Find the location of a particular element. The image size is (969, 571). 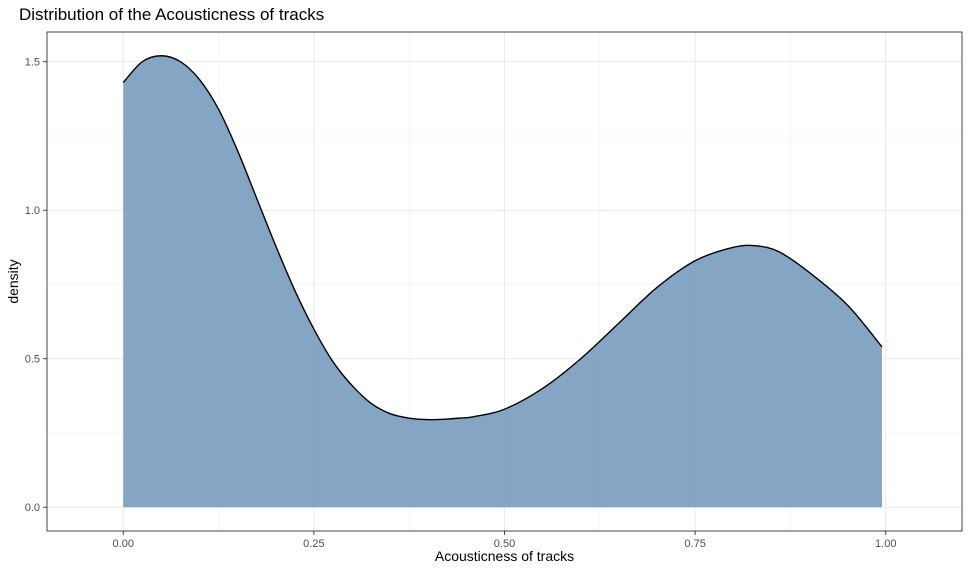

x-axis-title: Acousticness of tracks is located at coordinates (504, 556).